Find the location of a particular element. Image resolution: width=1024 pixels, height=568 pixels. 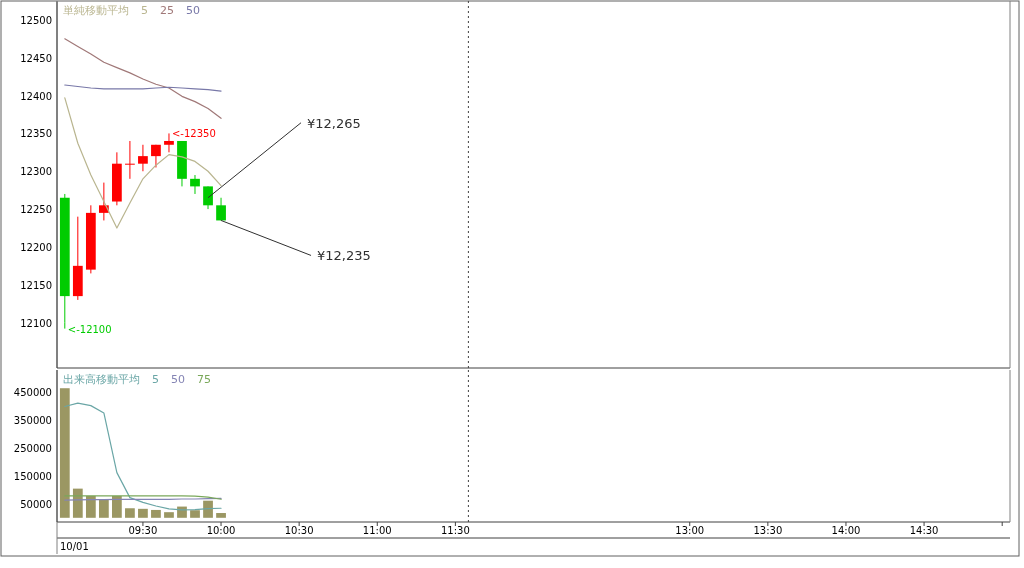

legend-title: 単純移動平均 is located at coordinates (96, 10).